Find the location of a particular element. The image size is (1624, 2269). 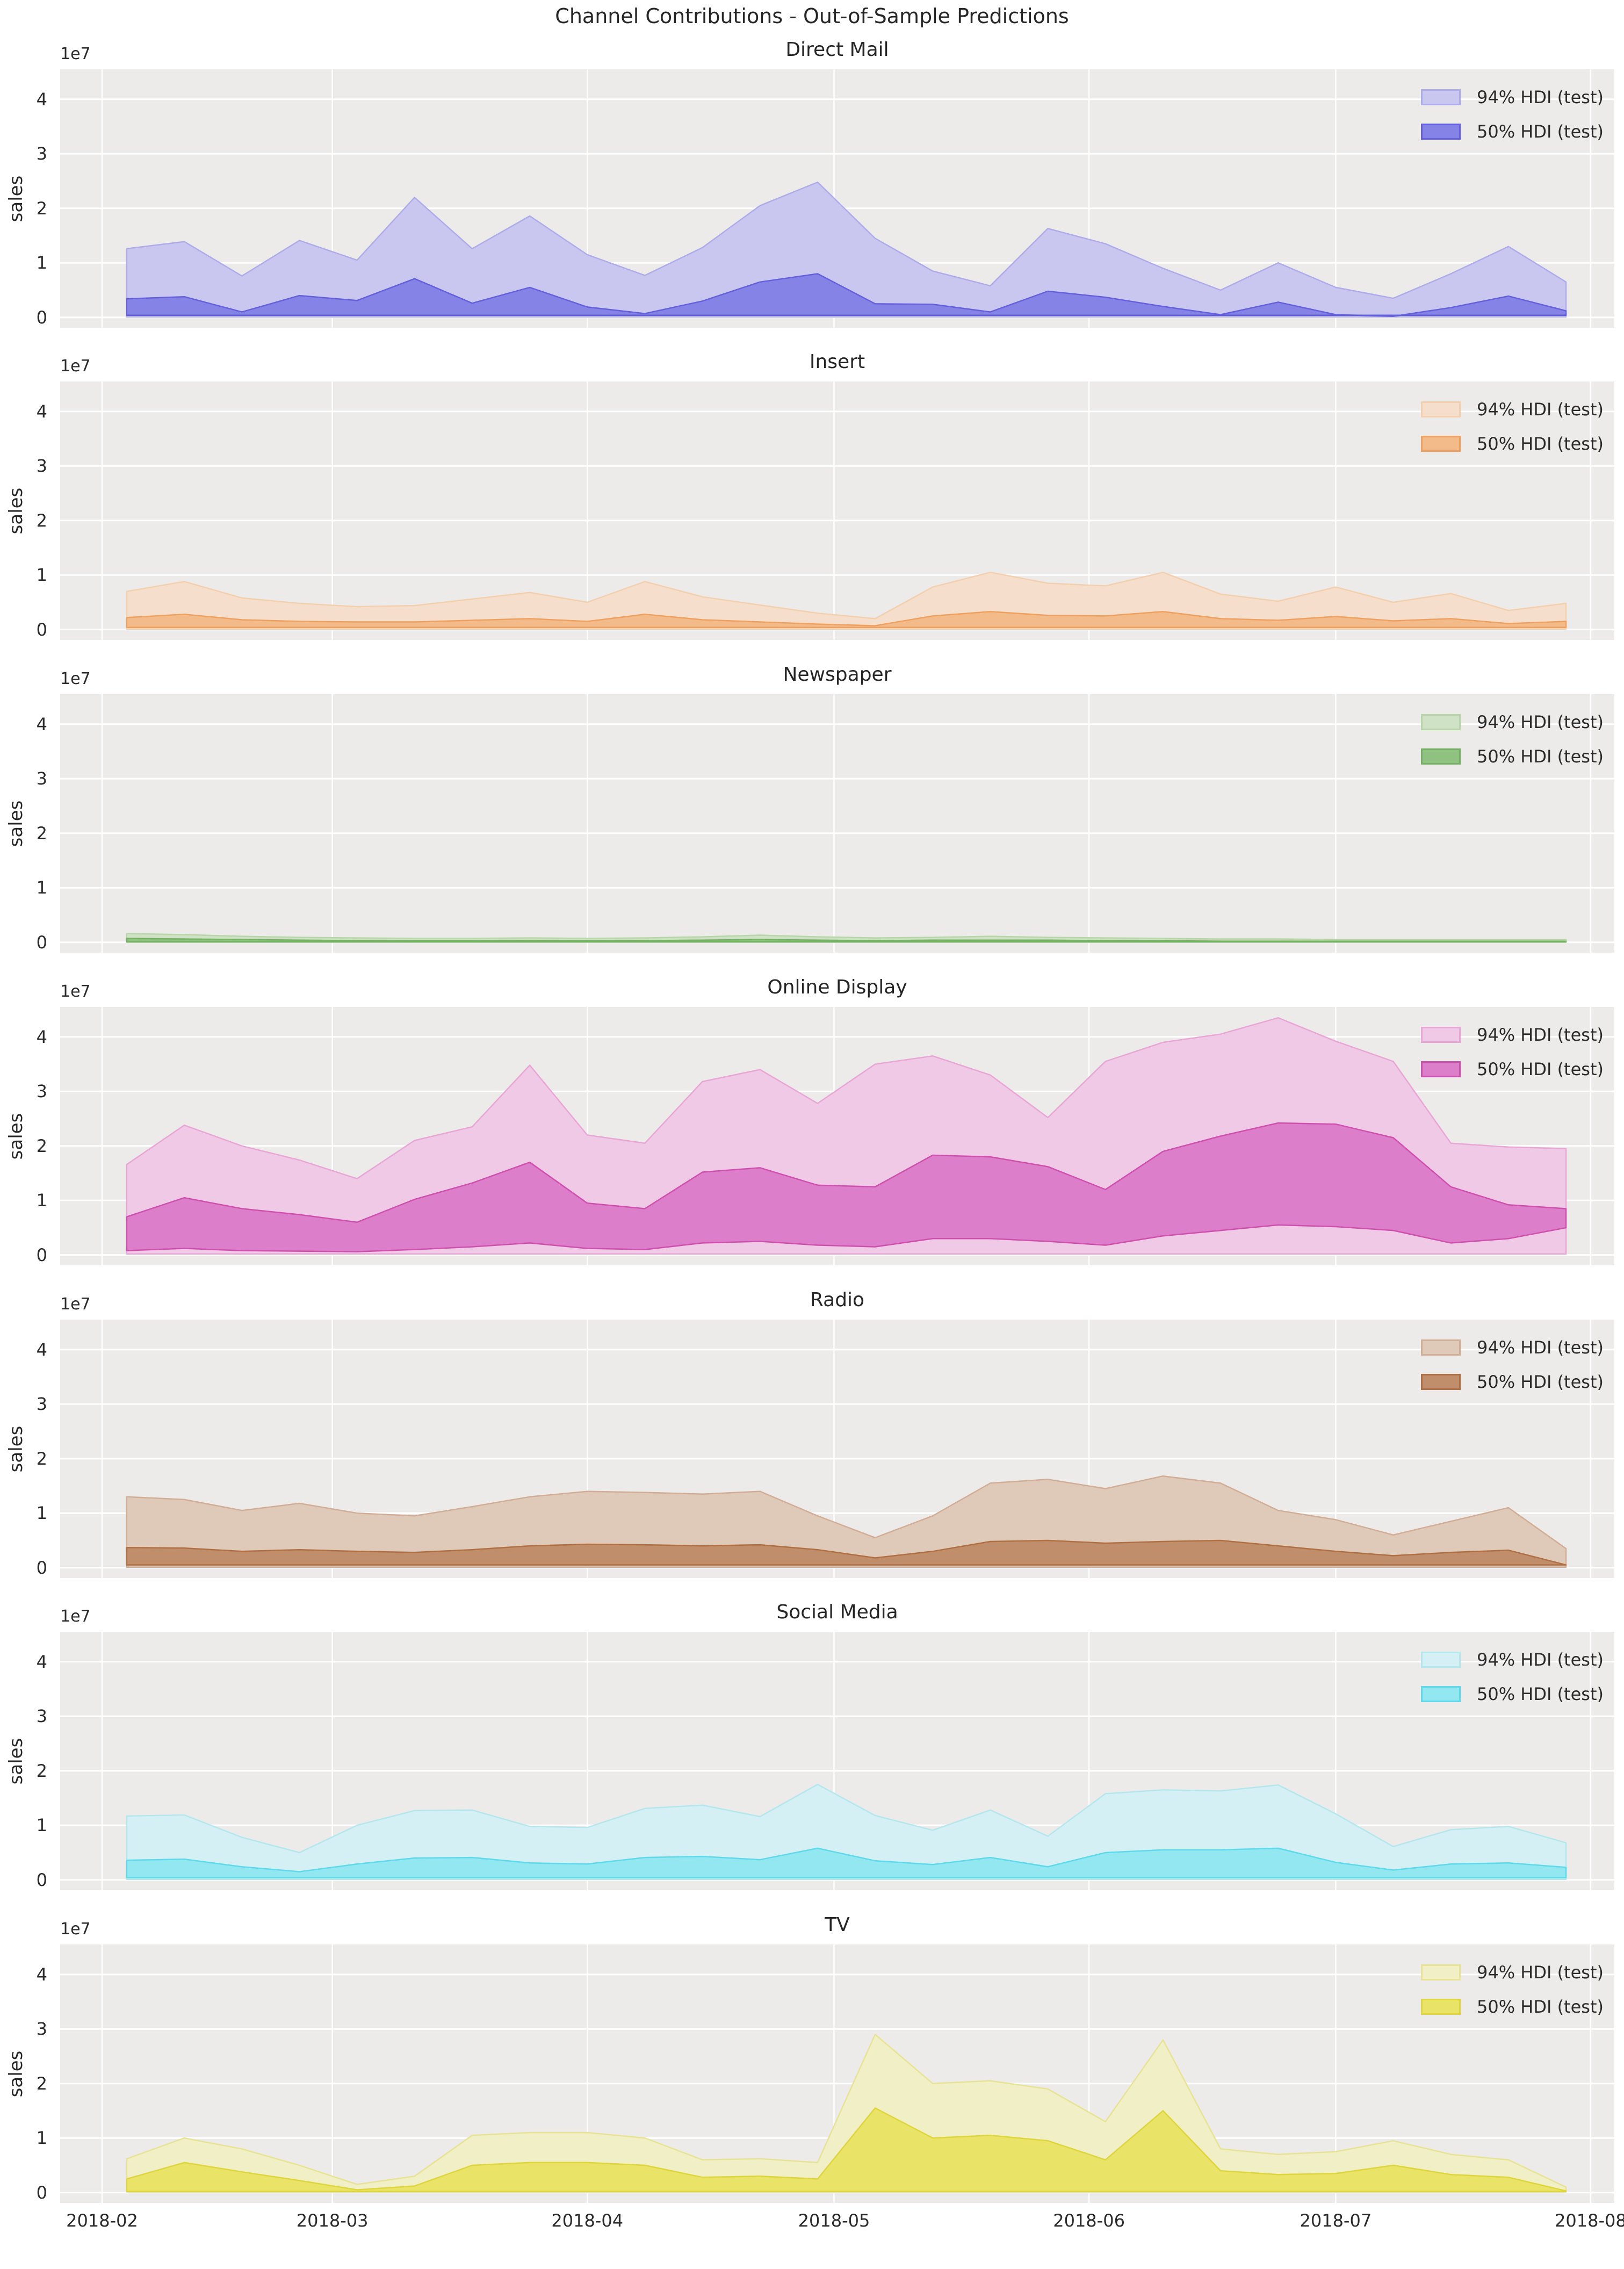

axes-newspaper: 94% HDI (test) 50% HDI (test) is located at coordinates (837, 823).